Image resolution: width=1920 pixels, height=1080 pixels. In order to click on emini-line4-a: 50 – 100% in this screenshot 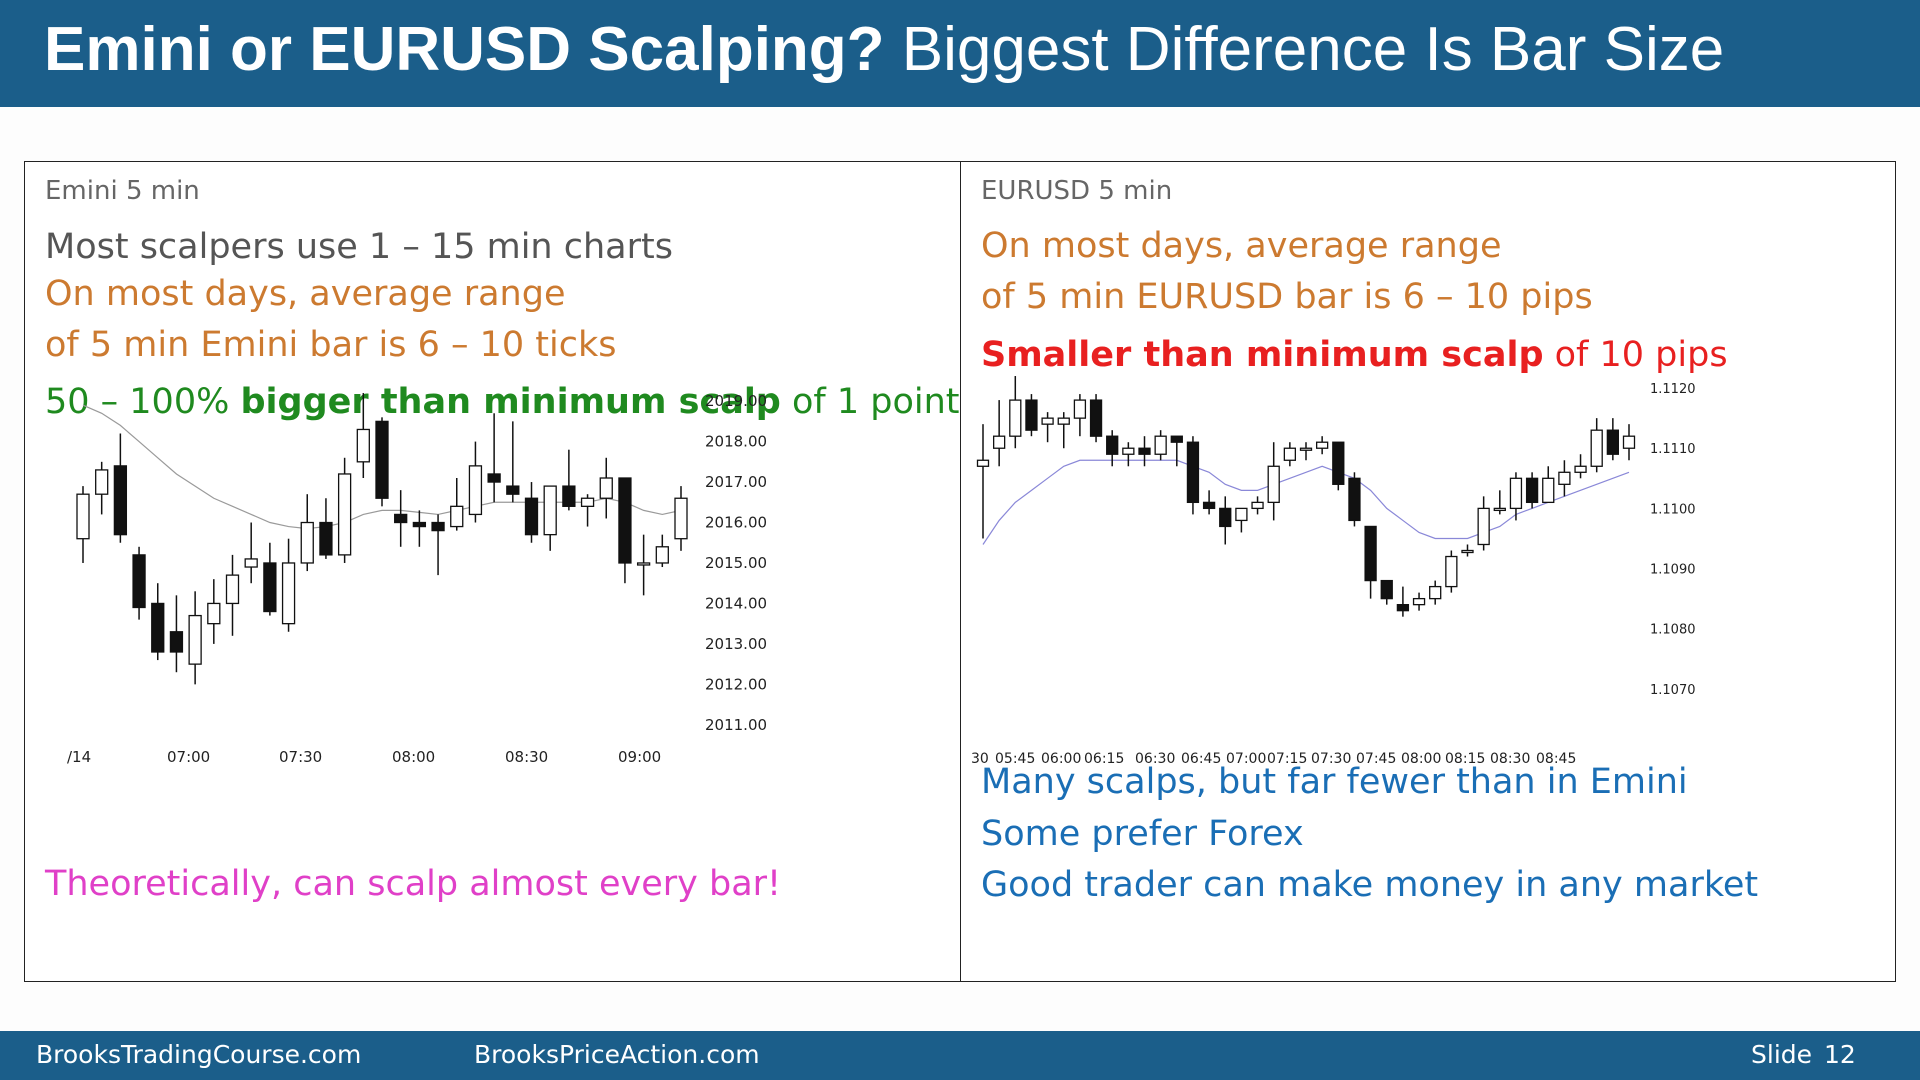, I will do `click(143, 402)`.